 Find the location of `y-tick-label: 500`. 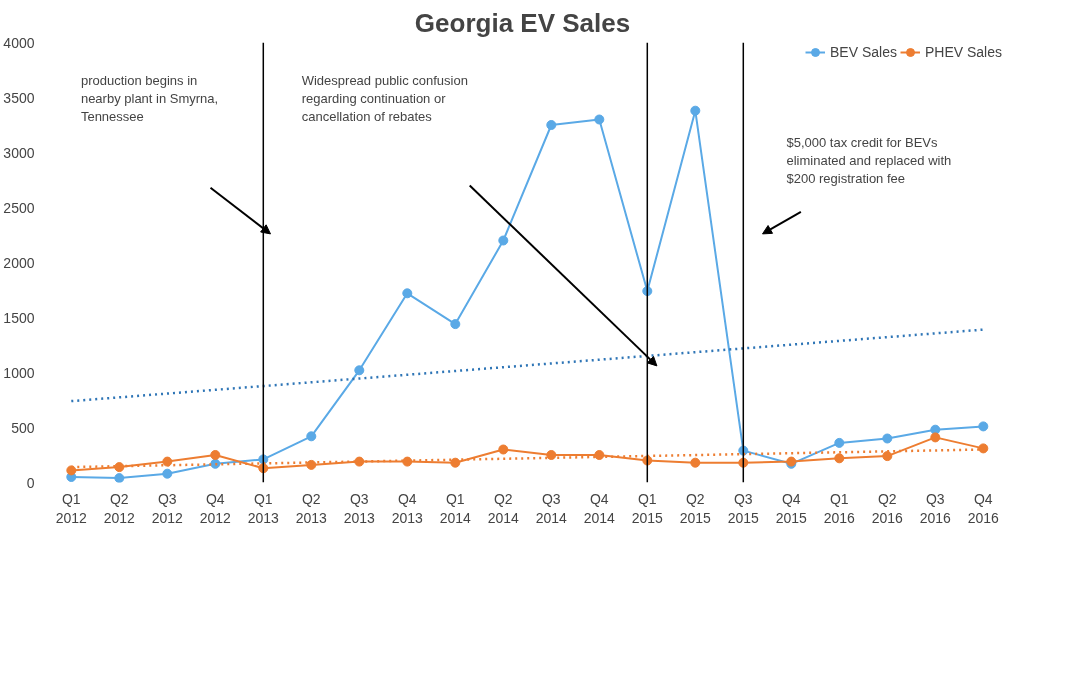

y-tick-label: 500 is located at coordinates (23, 427).